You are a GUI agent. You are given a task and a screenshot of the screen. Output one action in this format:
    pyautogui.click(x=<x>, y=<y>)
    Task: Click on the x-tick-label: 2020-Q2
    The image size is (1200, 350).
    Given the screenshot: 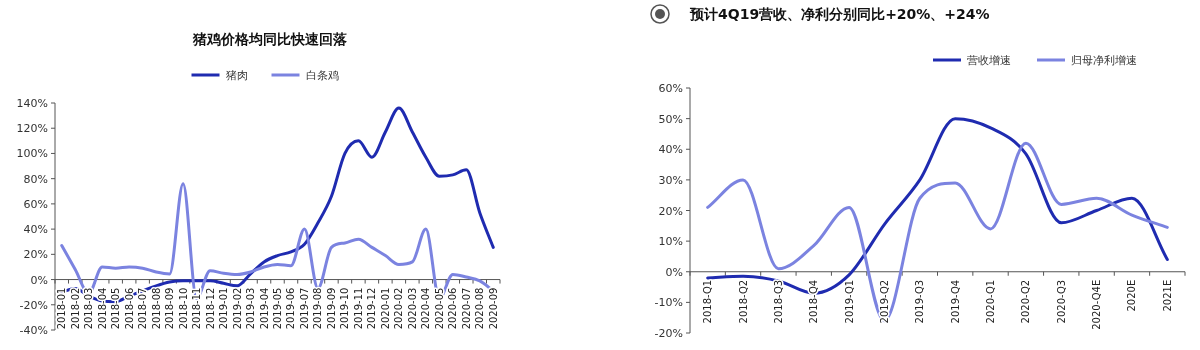 What is the action you would take?
    pyautogui.click(x=1026, y=301)
    